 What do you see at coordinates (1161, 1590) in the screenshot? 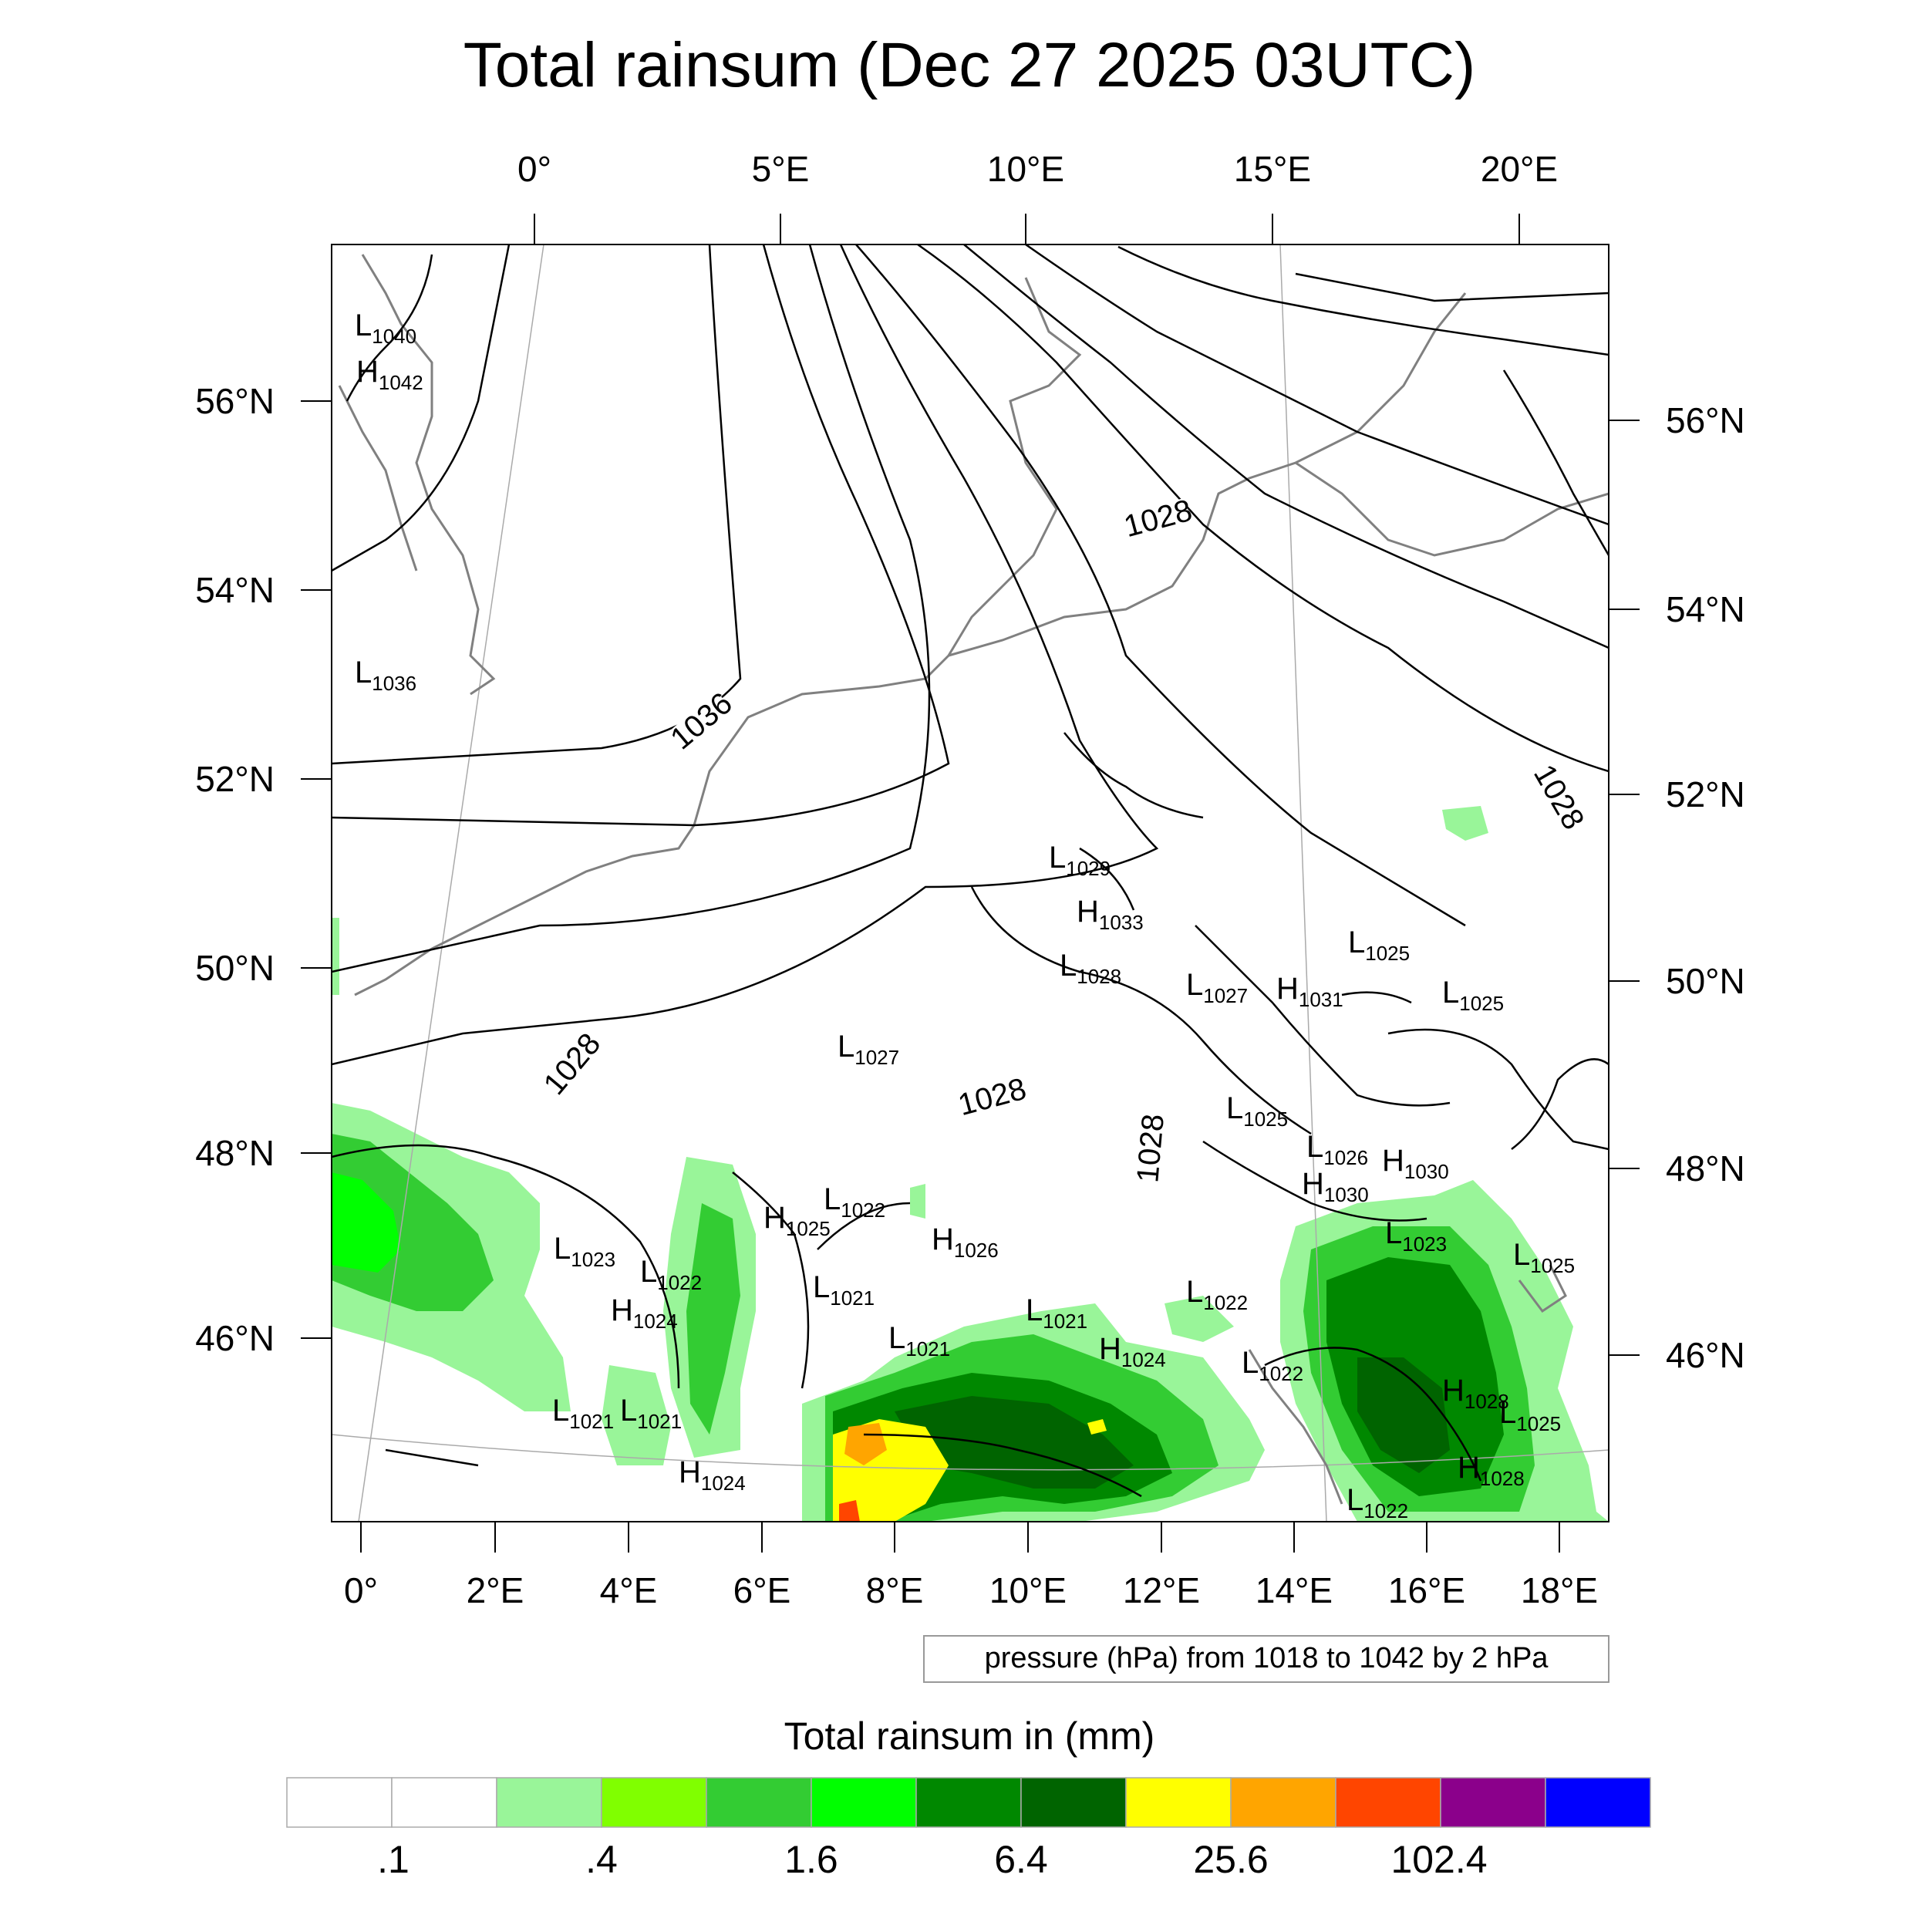
I see `bottom-lon-label: 12°E` at bounding box center [1161, 1590].